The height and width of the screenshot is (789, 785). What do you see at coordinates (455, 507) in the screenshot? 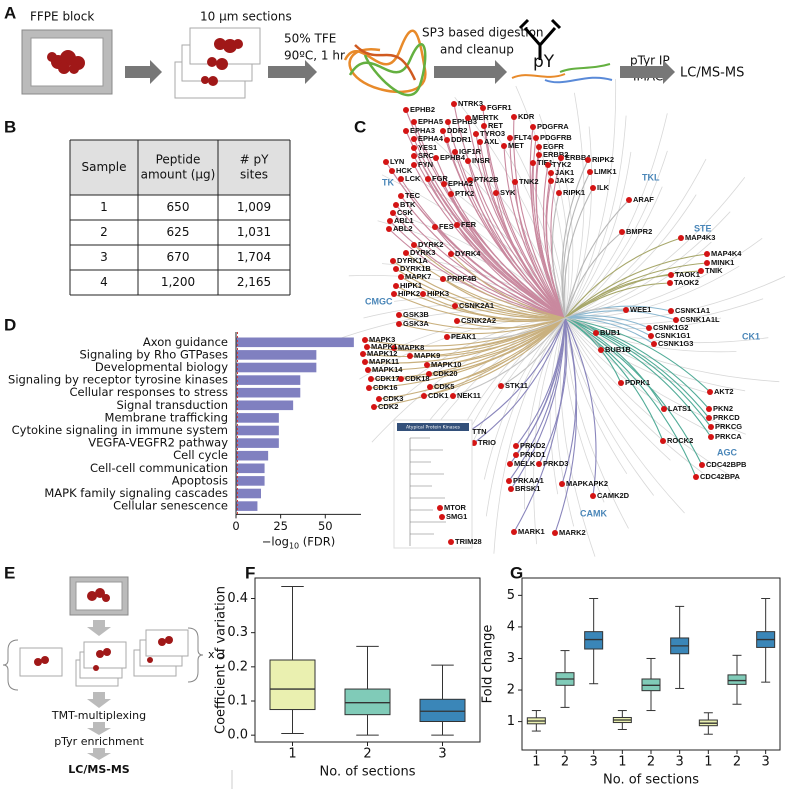
I see `kinase-label: MTOR` at bounding box center [455, 507].